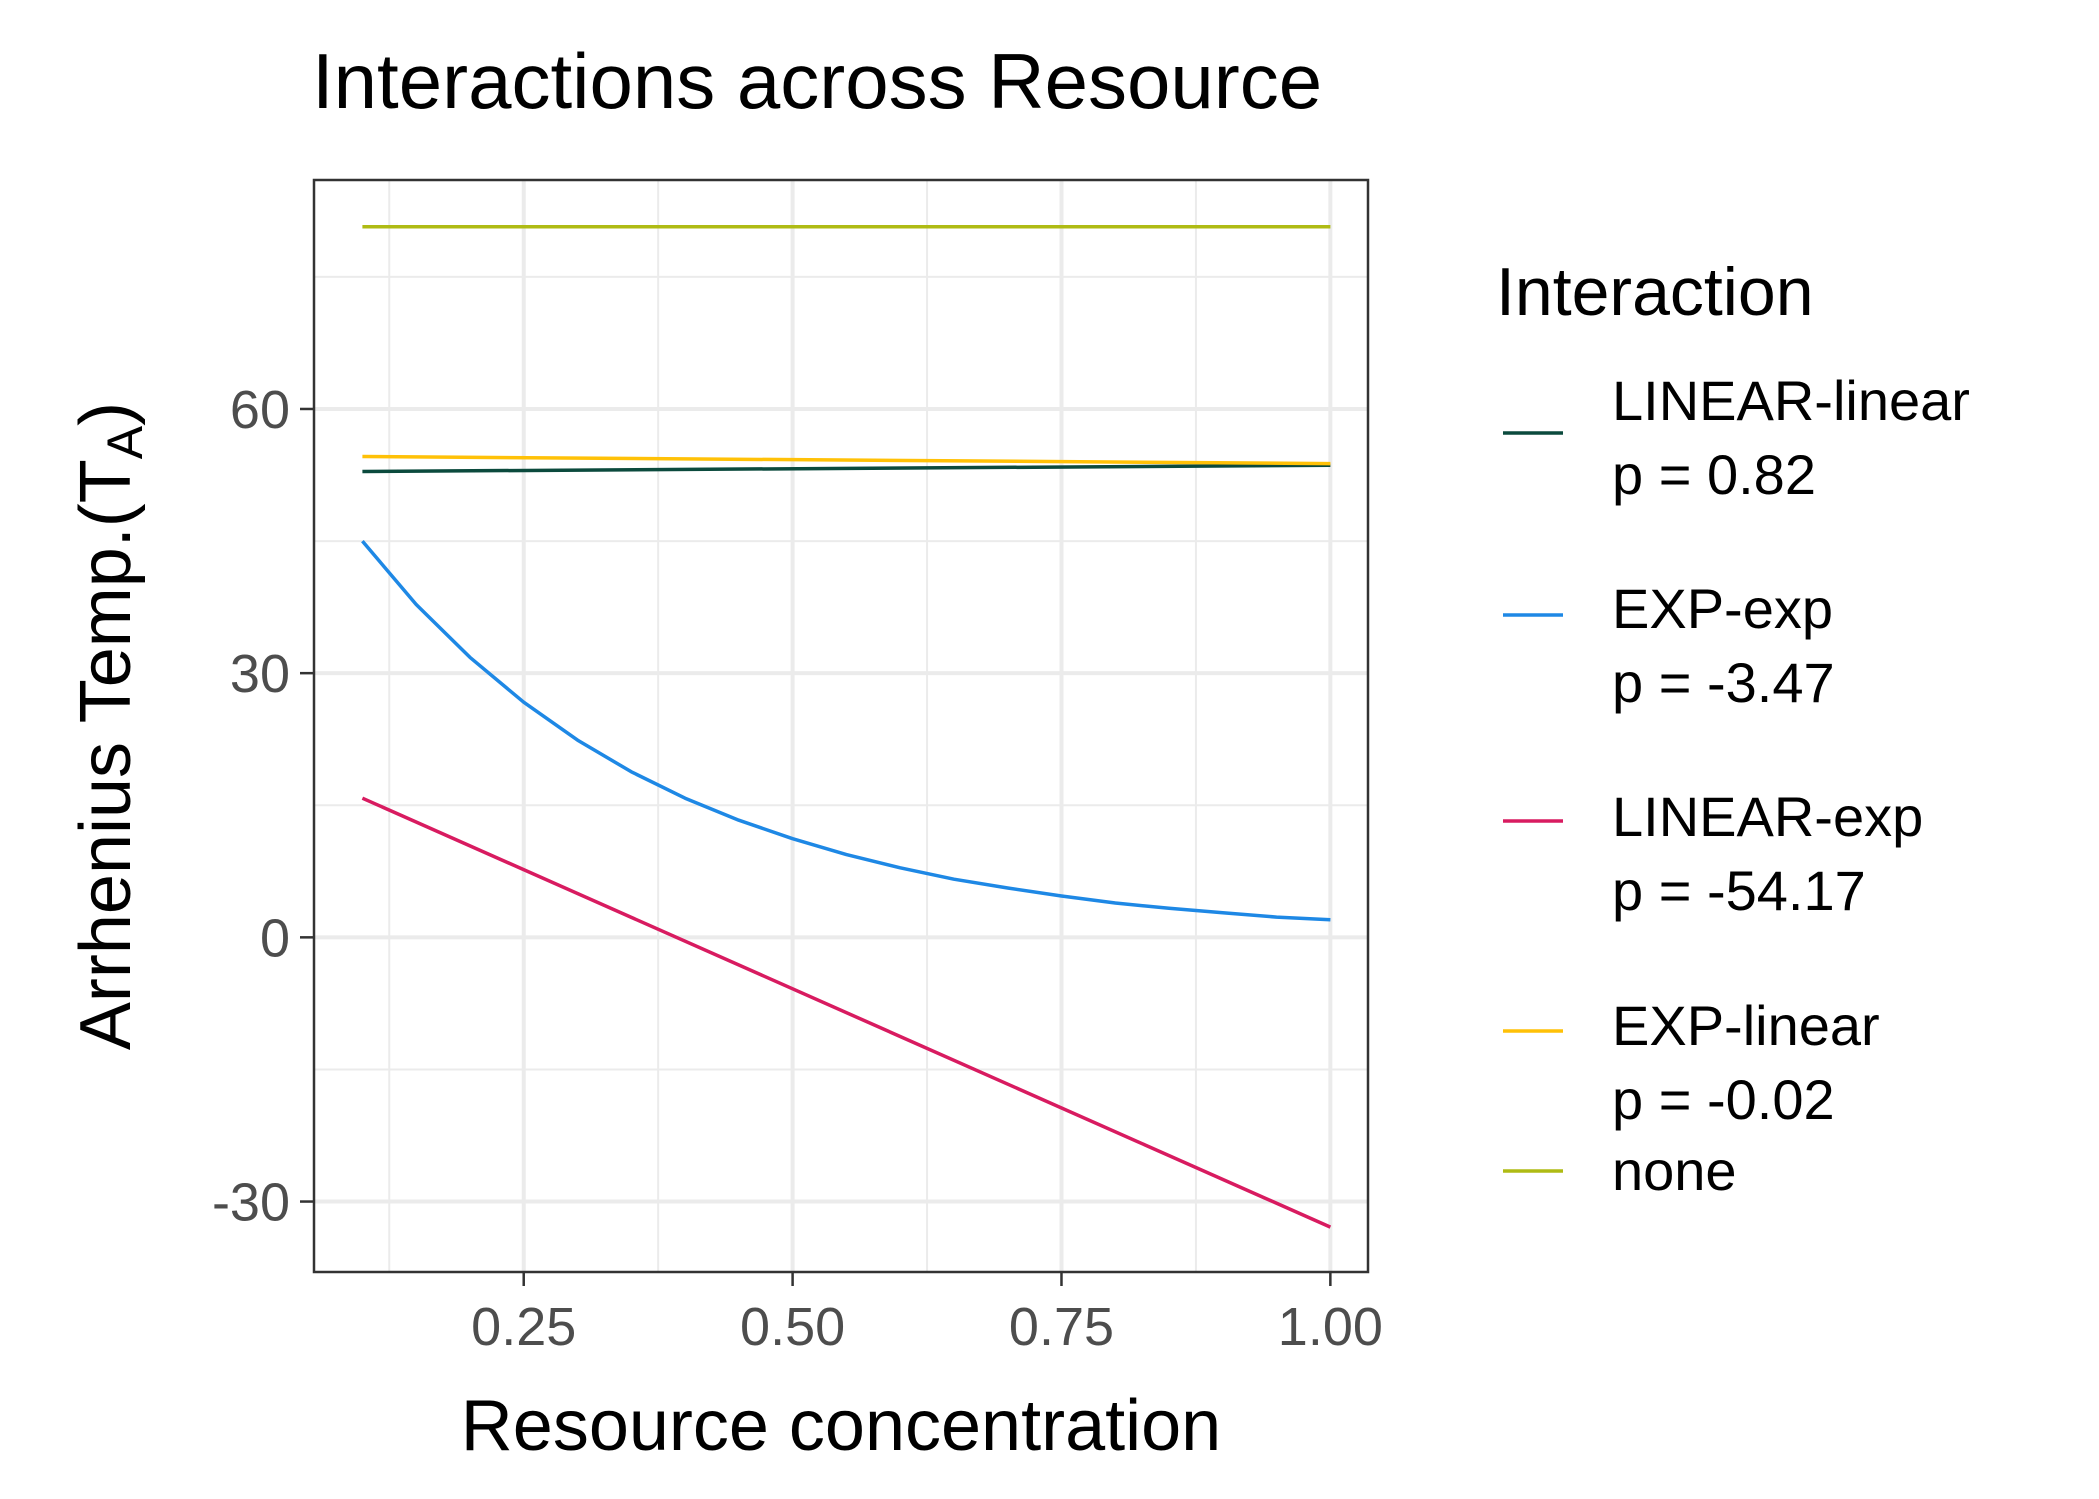  Describe the element at coordinates (125, 442) in the screenshot. I see `y-axis-label-sub: A` at that location.